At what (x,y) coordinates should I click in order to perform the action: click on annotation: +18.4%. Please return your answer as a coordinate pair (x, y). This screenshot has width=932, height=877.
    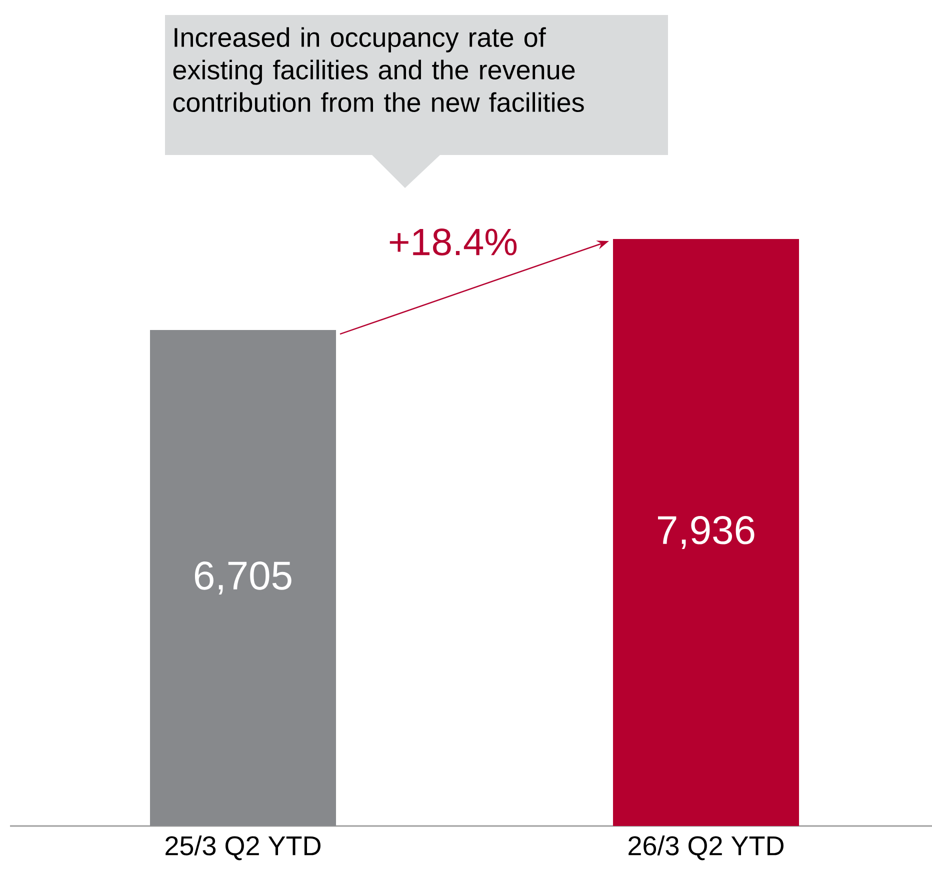
    Looking at the image, I should click on (453, 242).